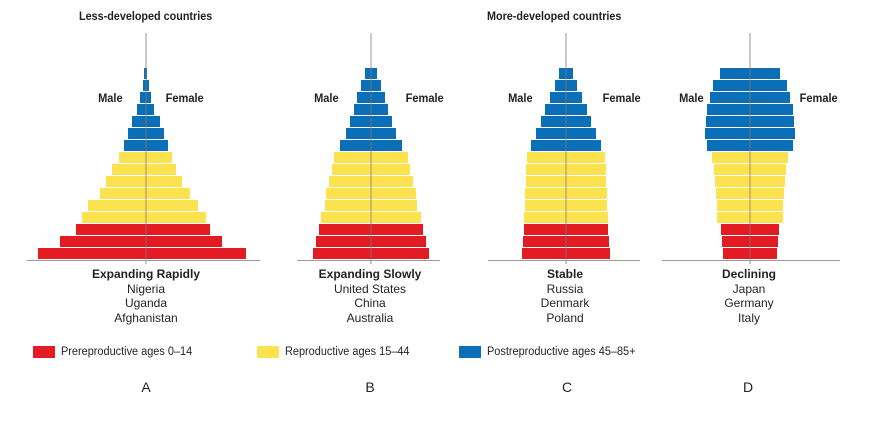 The height and width of the screenshot is (425, 876). I want to click on male-label-d: Male, so click(691, 98).